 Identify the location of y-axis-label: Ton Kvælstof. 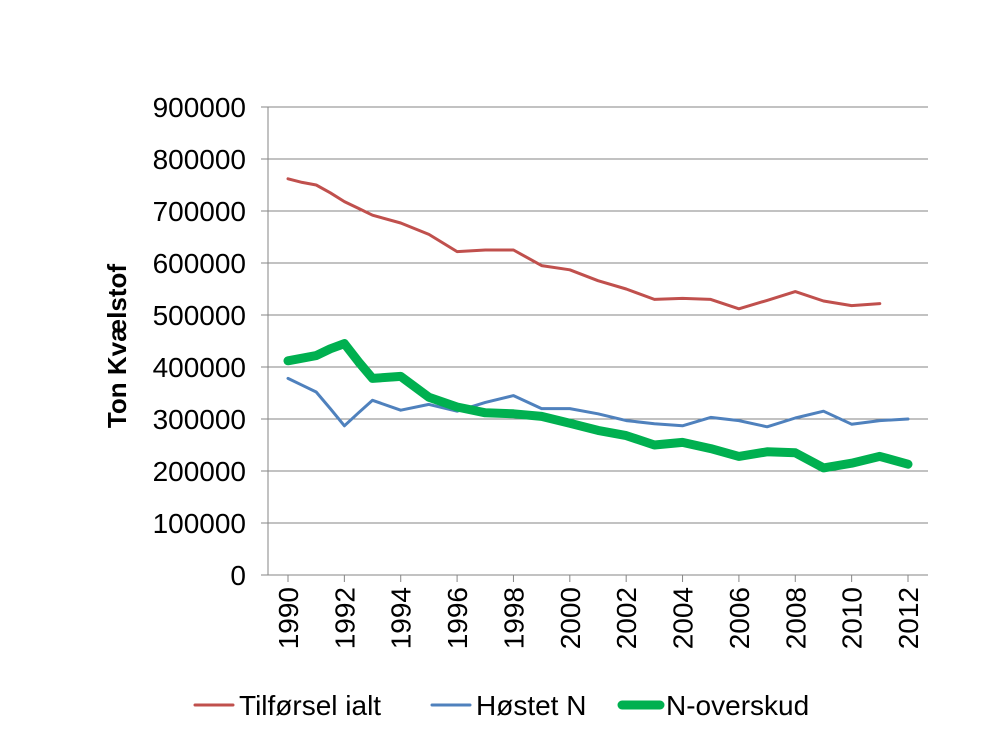
(117, 346).